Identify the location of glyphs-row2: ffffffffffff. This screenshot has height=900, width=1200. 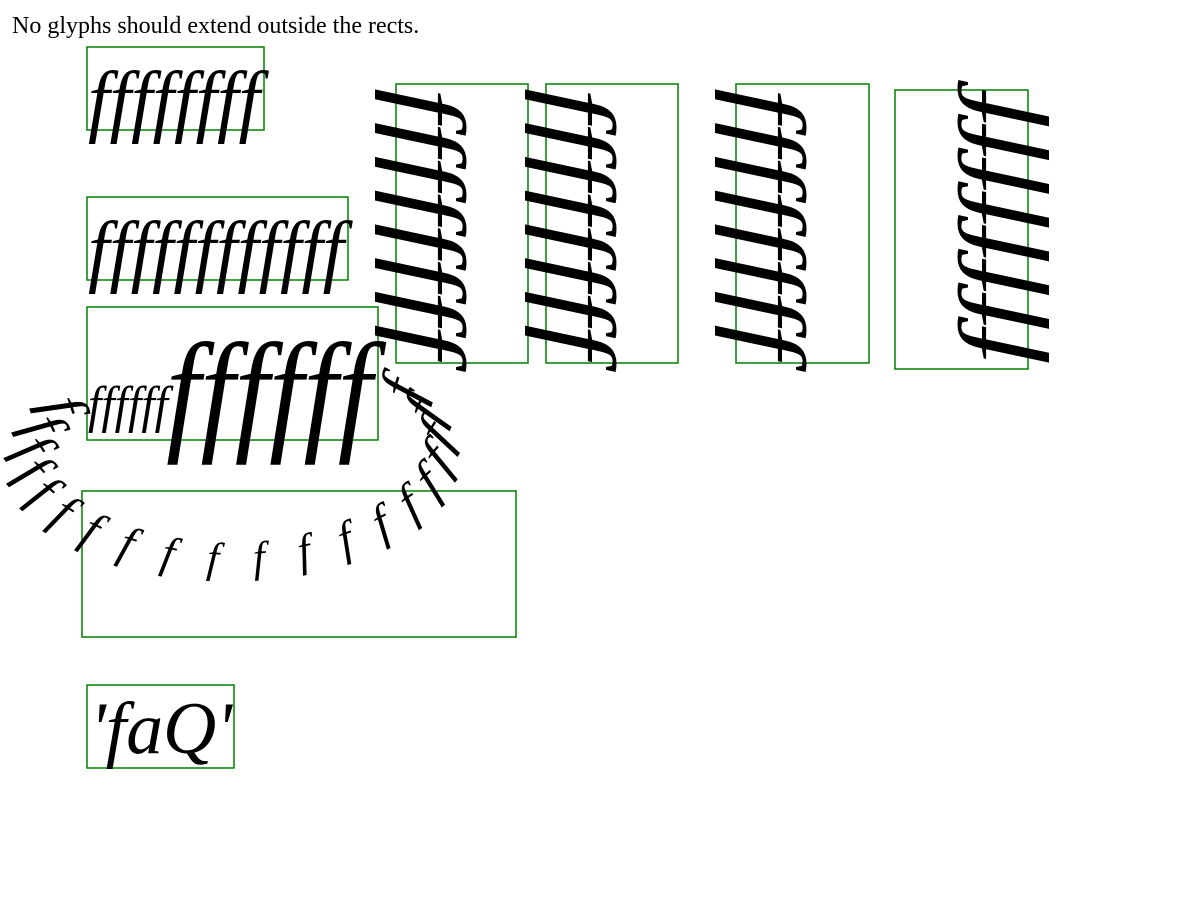
(220, 251).